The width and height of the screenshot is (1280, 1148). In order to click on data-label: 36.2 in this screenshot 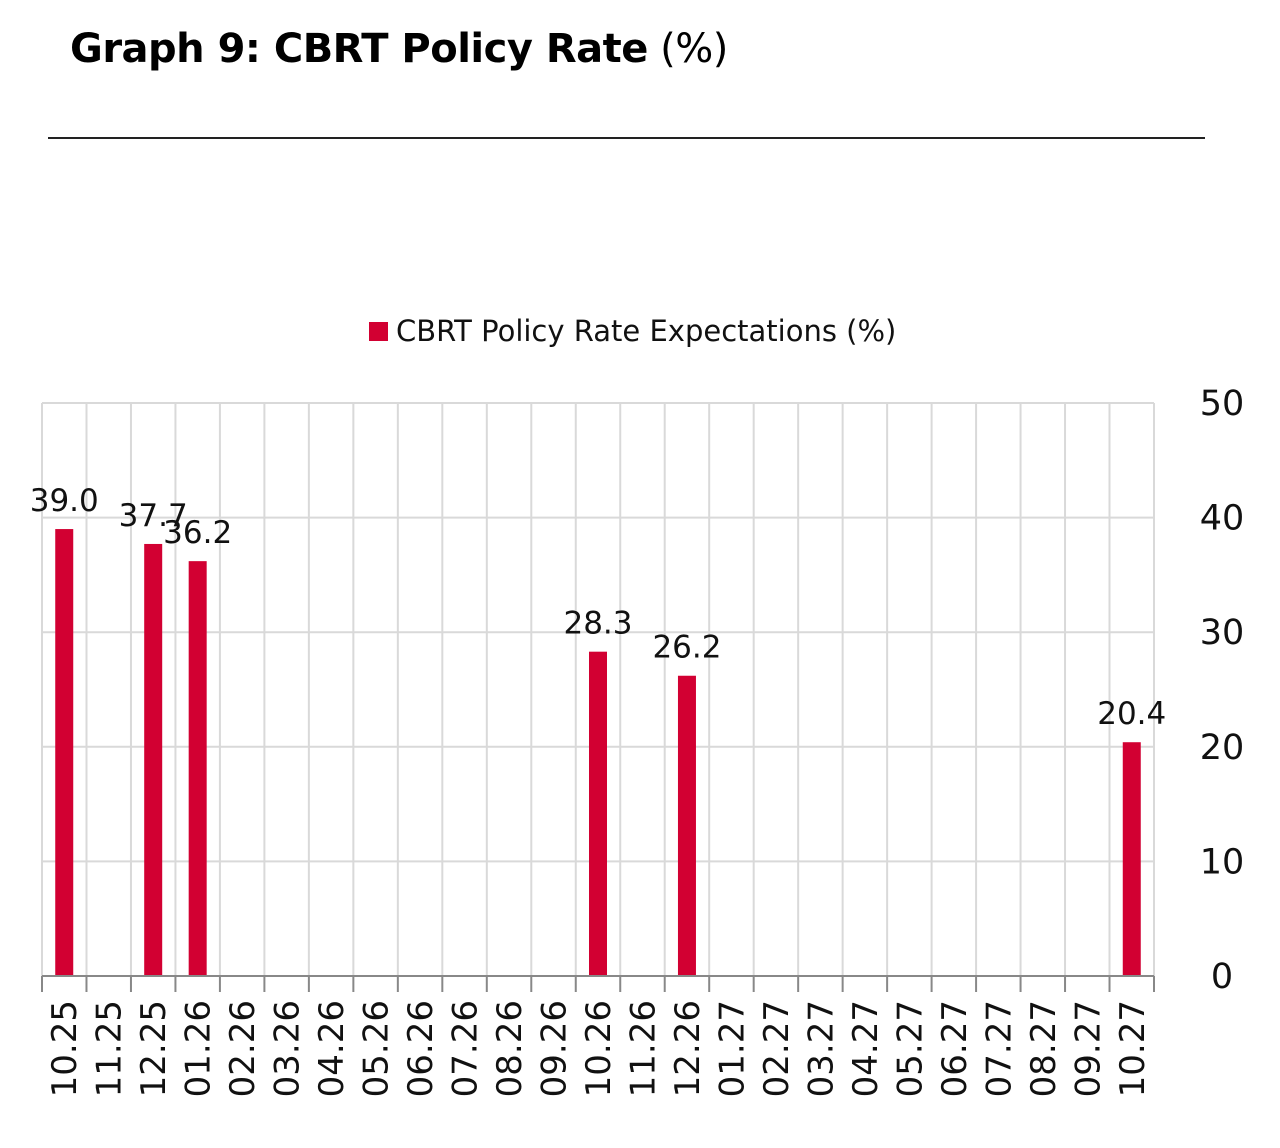, I will do `click(197, 533)`.